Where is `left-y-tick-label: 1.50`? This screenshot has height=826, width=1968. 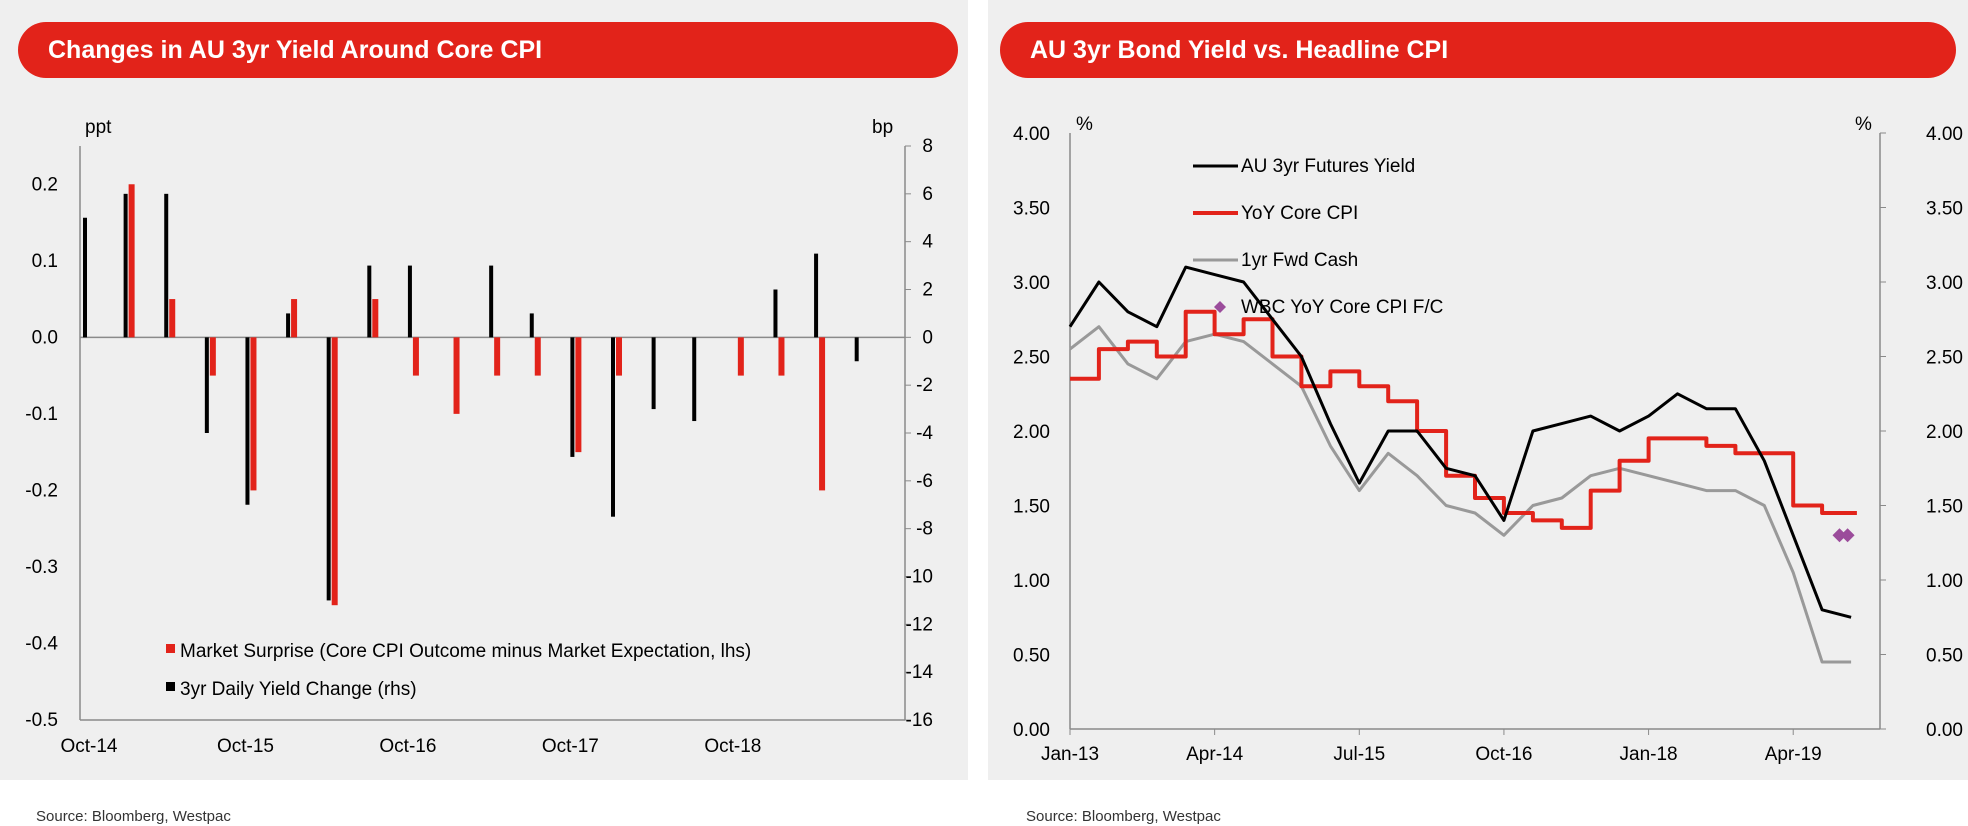
left-y-tick-label: 1.50 is located at coordinates (1031, 507).